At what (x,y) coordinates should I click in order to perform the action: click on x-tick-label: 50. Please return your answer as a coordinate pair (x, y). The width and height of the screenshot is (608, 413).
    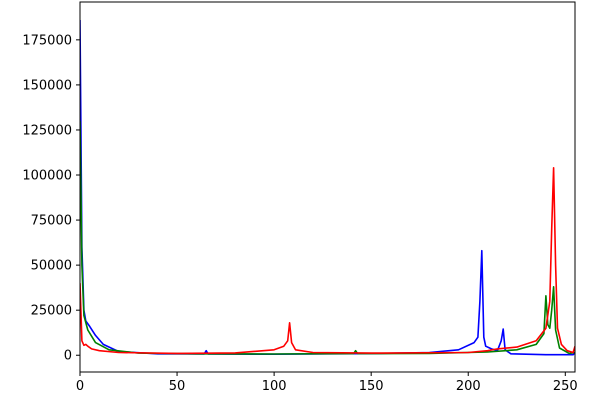
    Looking at the image, I should click on (177, 386).